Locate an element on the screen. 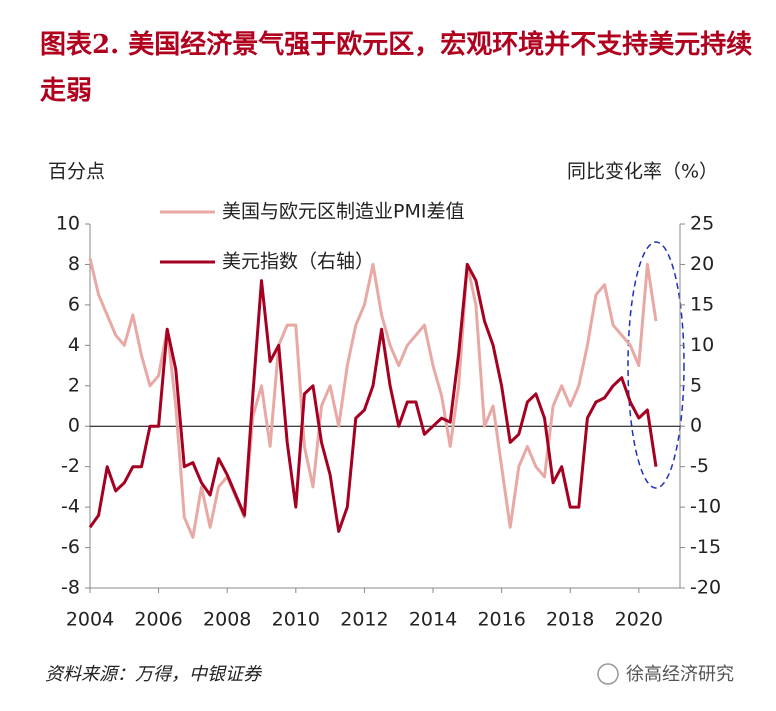 The image size is (776, 711). highlight-ellipse is located at coordinates (656, 365).